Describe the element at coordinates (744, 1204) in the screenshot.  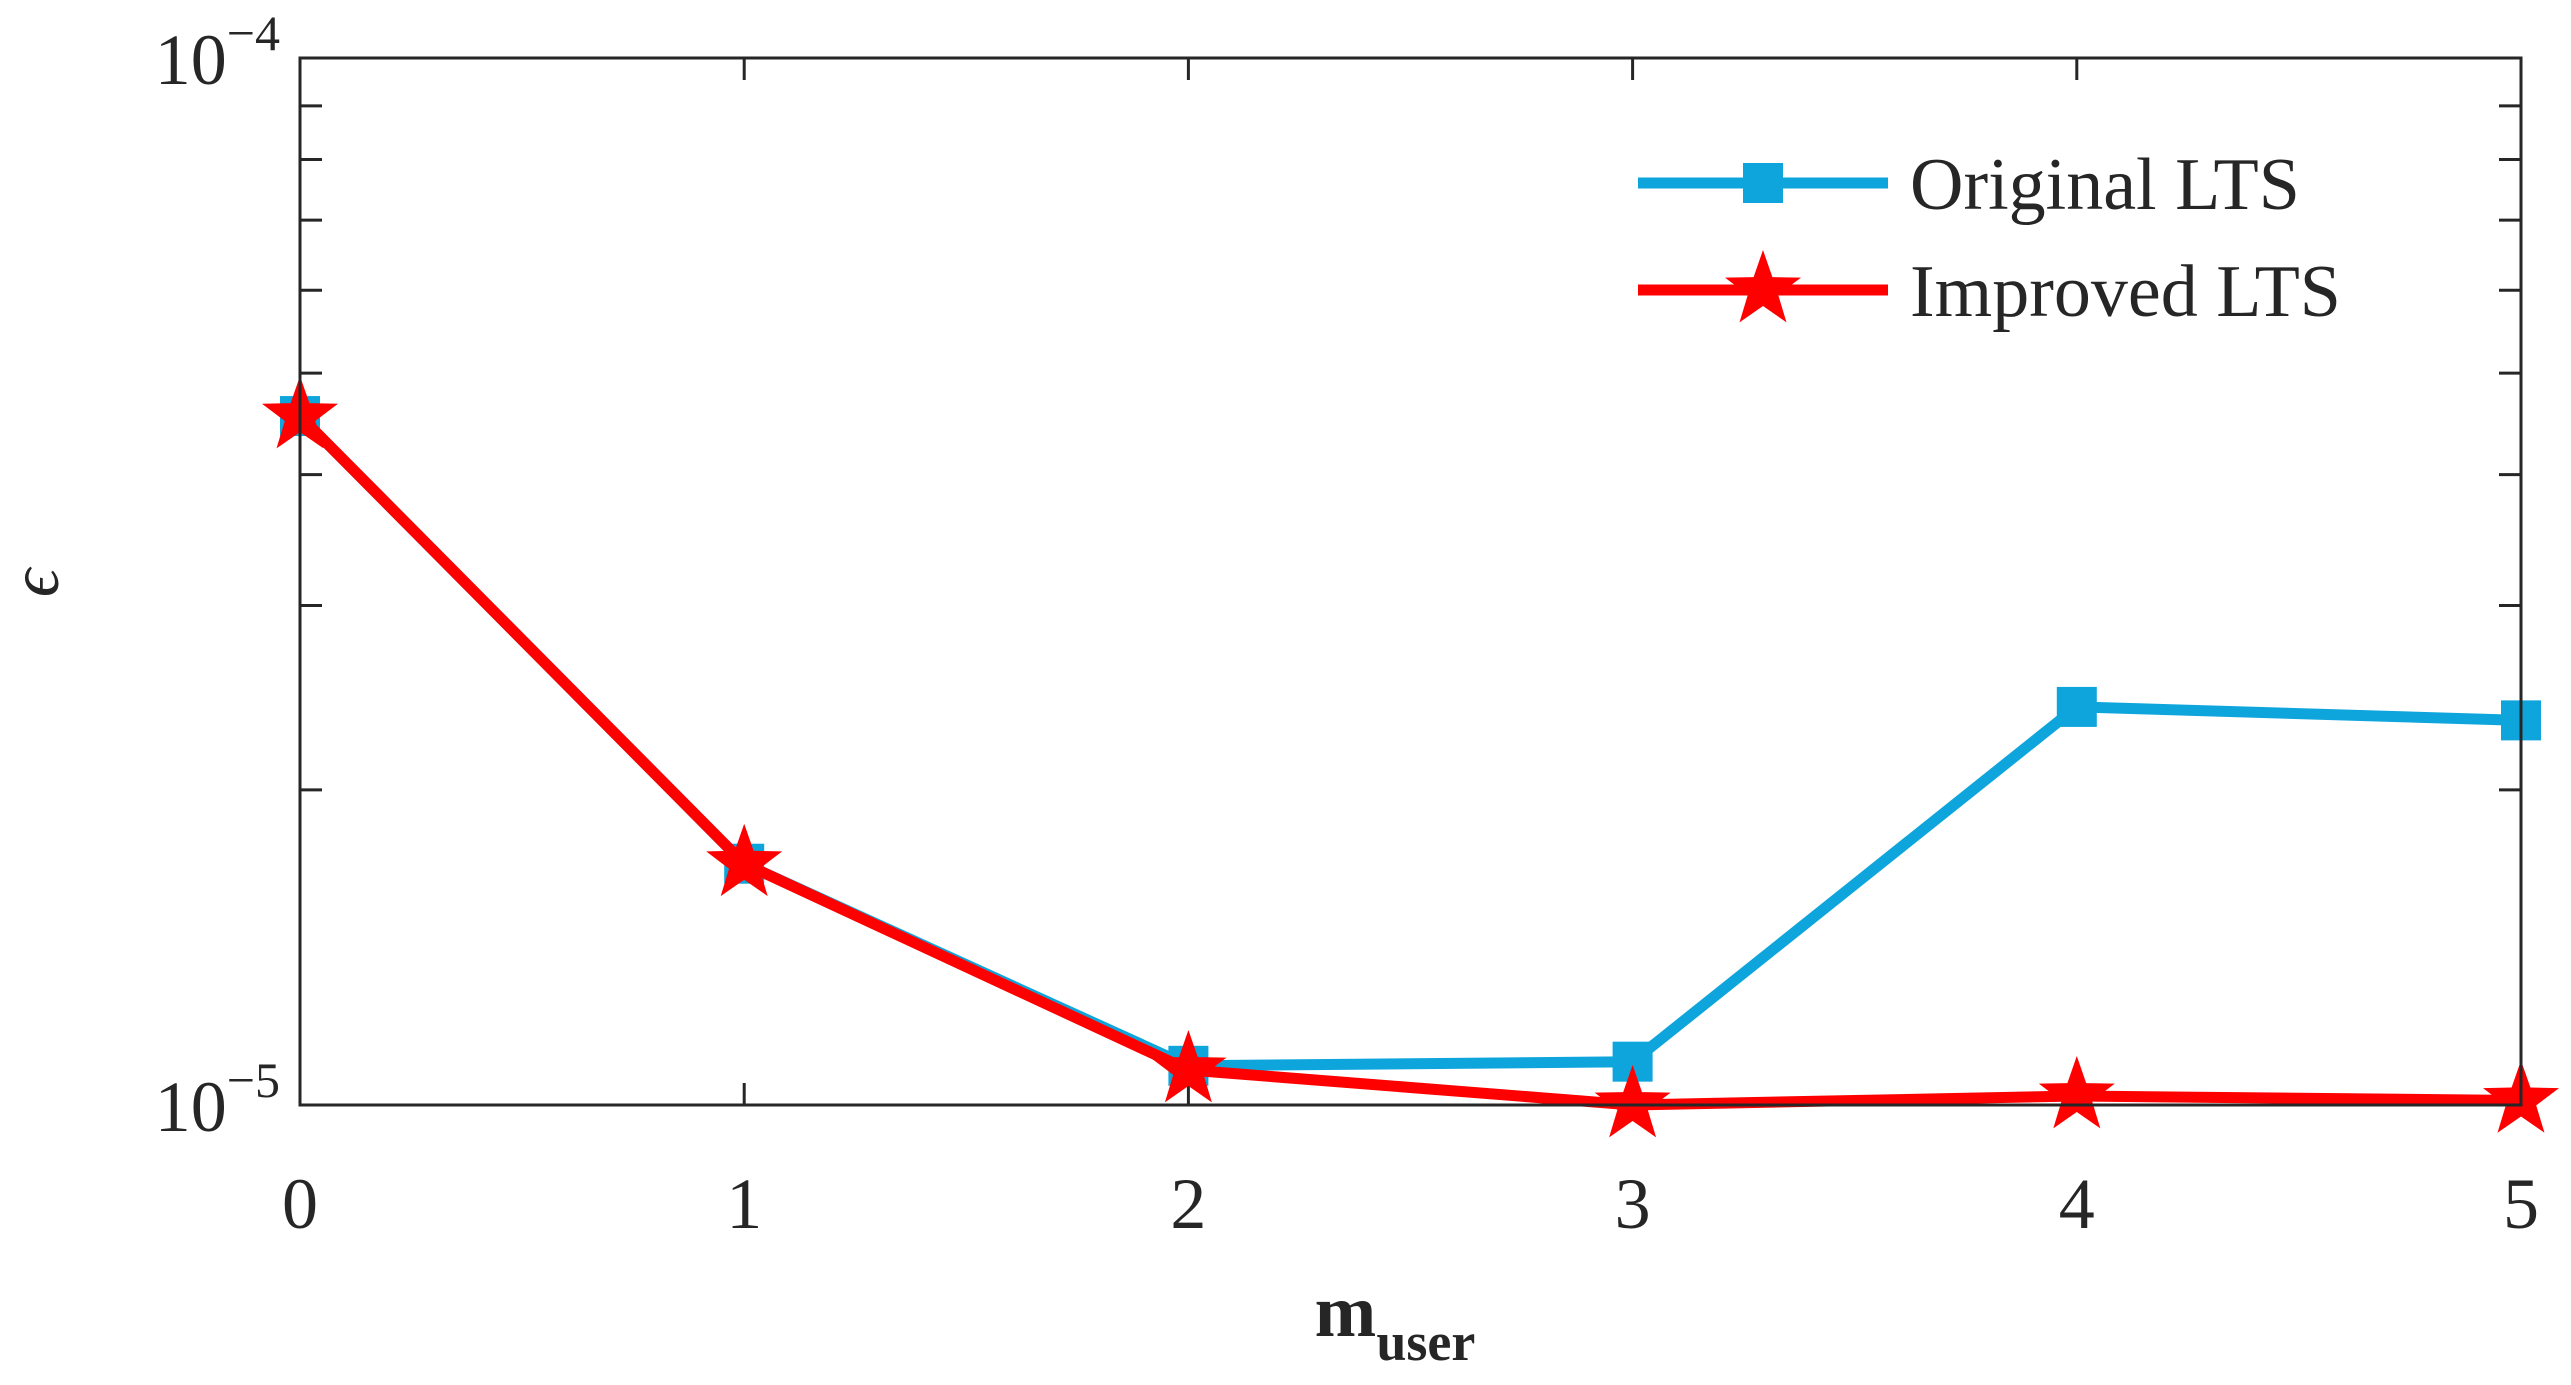
I see `x-tick-label: 1` at that location.